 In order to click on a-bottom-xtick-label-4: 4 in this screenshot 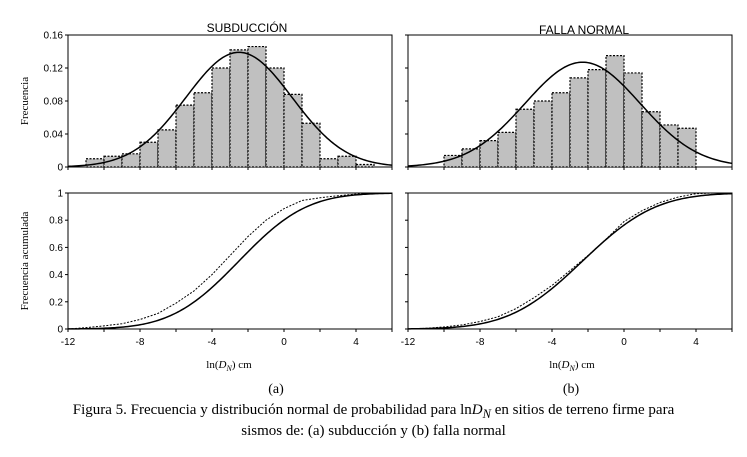, I will do `click(356, 342)`.